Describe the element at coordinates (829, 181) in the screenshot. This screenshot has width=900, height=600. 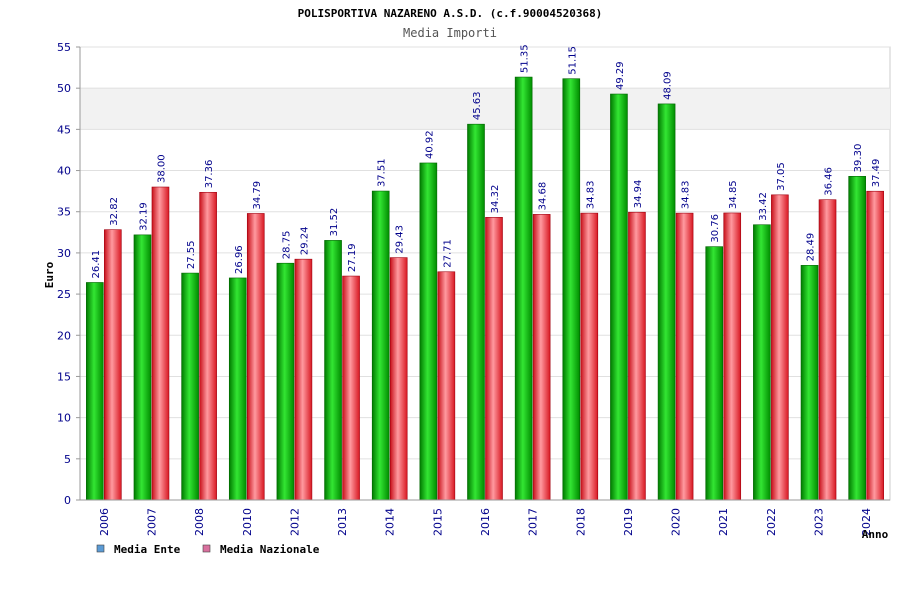
I see `value-label: 36.46` at that location.